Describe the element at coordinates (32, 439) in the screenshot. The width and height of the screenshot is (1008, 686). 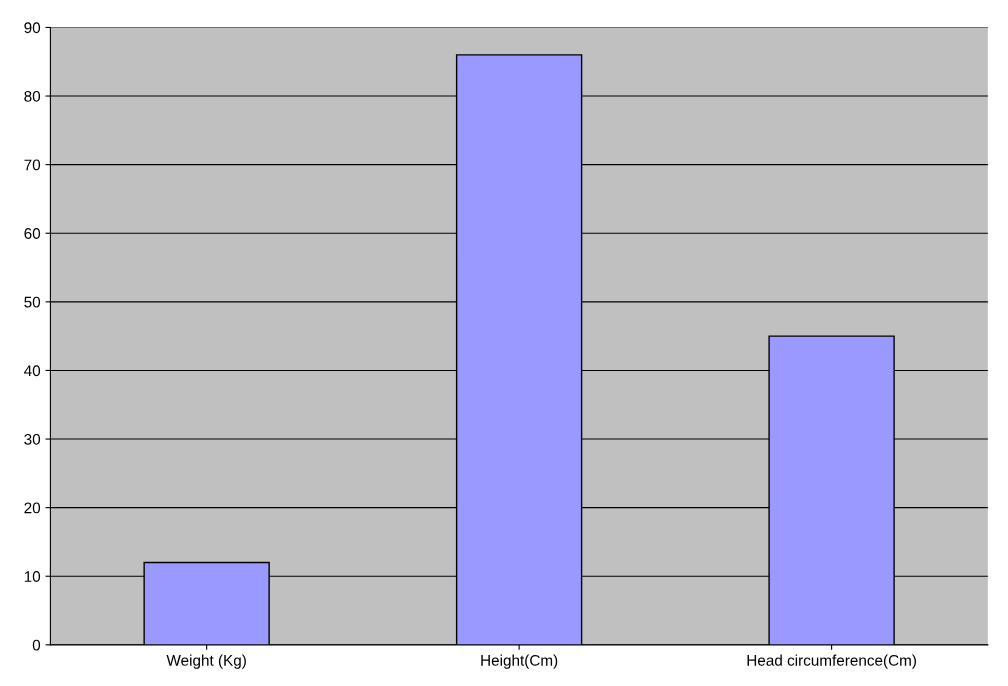
I see `y-tick-label: 30` at that location.